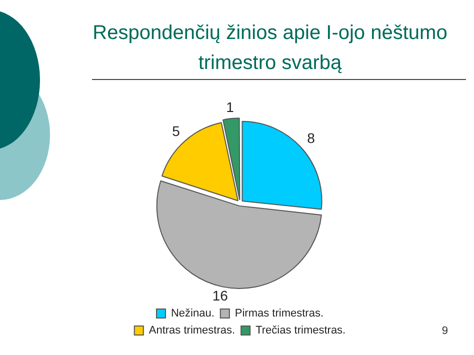  What do you see at coordinates (279, 314) in the screenshot?
I see `legend-label: Pirmas trimestras.` at bounding box center [279, 314].